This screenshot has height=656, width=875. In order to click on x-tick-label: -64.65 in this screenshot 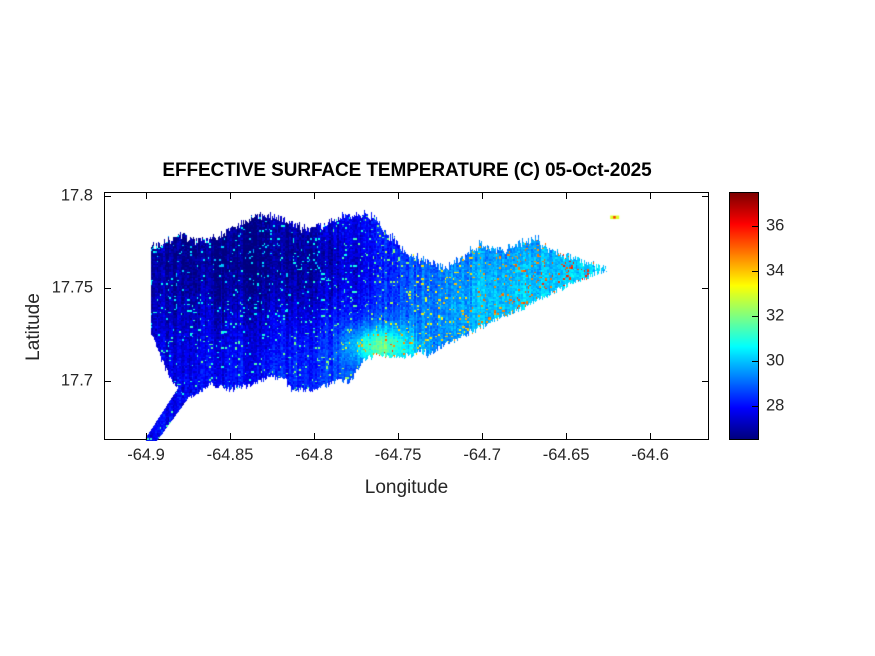, I will do `click(566, 455)`.